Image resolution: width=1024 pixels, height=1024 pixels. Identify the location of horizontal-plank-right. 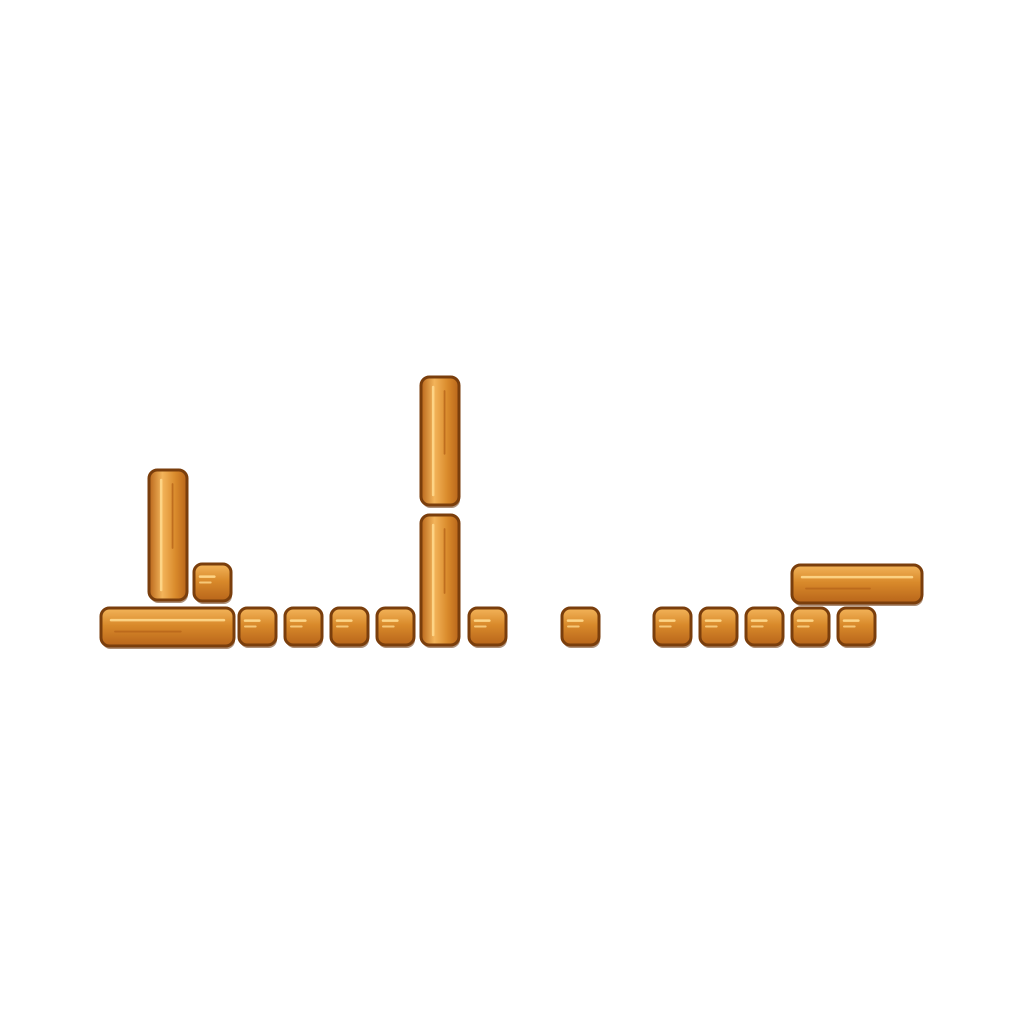
(857, 584).